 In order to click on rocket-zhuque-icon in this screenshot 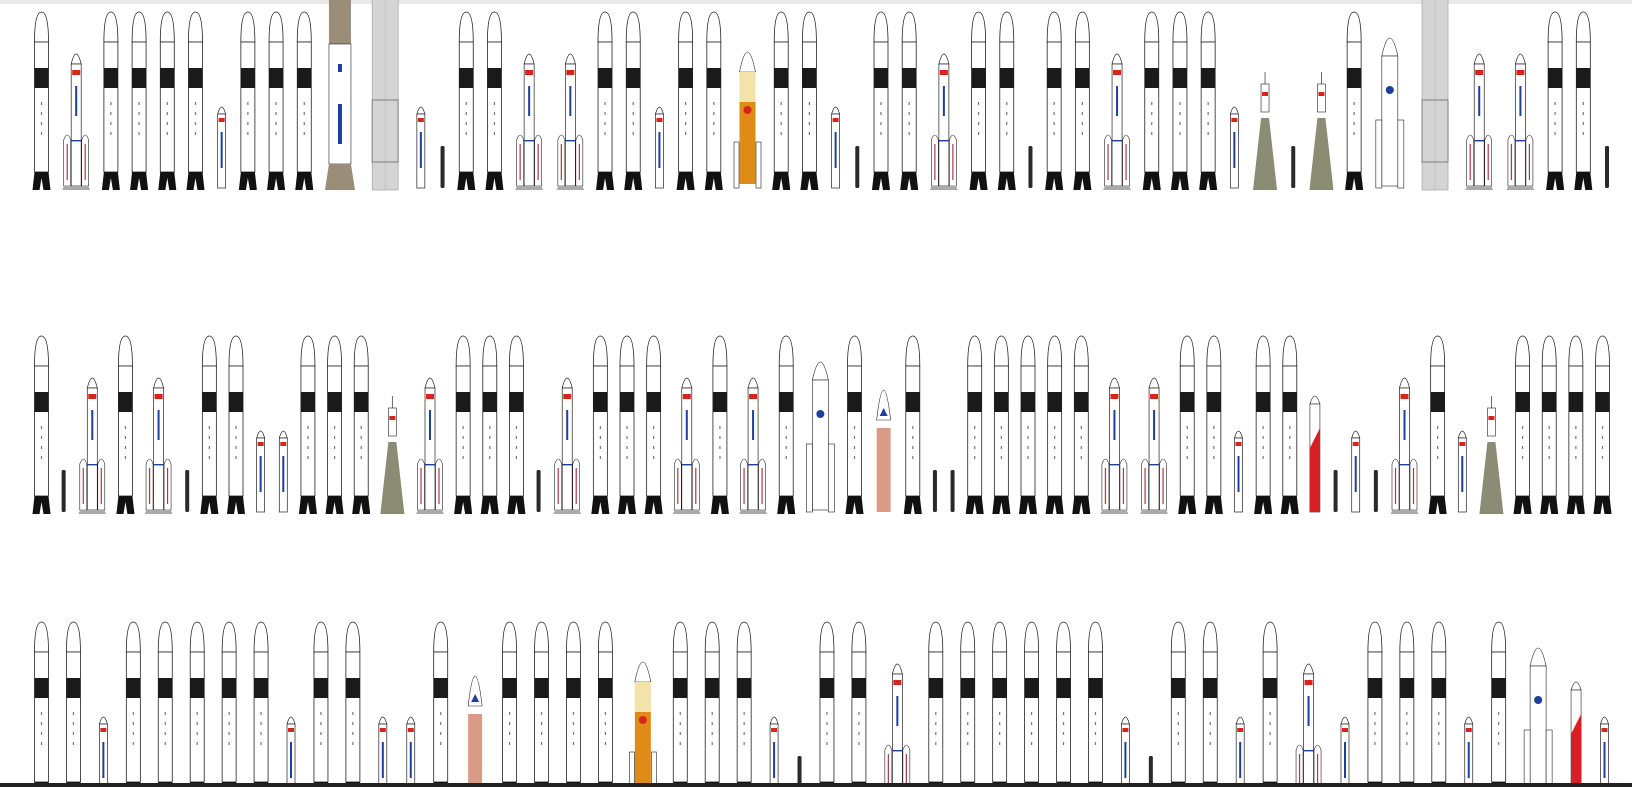, I will do `click(1576, 734)`.